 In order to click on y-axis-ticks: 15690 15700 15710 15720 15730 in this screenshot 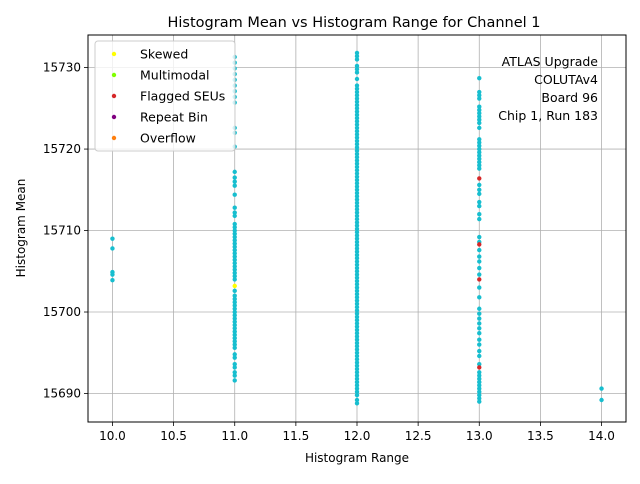, I will do `click(65, 230)`.